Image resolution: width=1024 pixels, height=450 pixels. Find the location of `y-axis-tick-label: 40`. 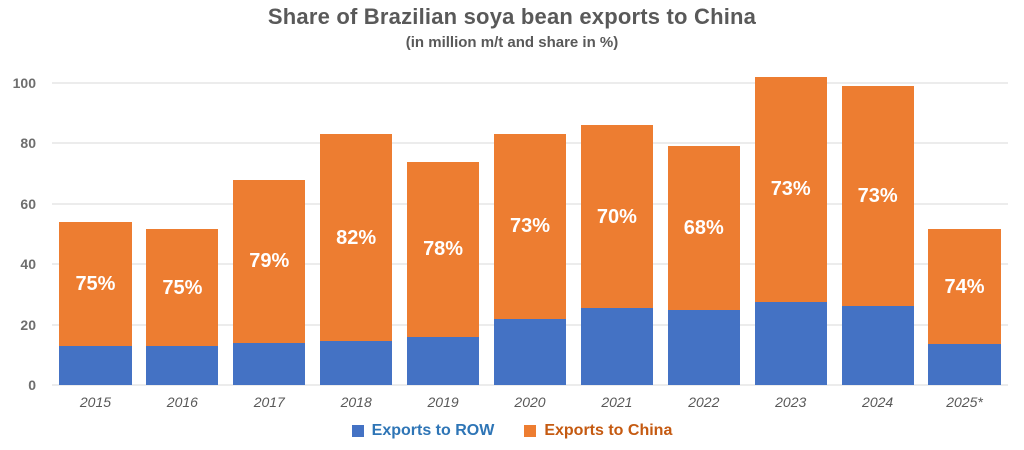

y-axis-tick-label: 40 is located at coordinates (28, 264).